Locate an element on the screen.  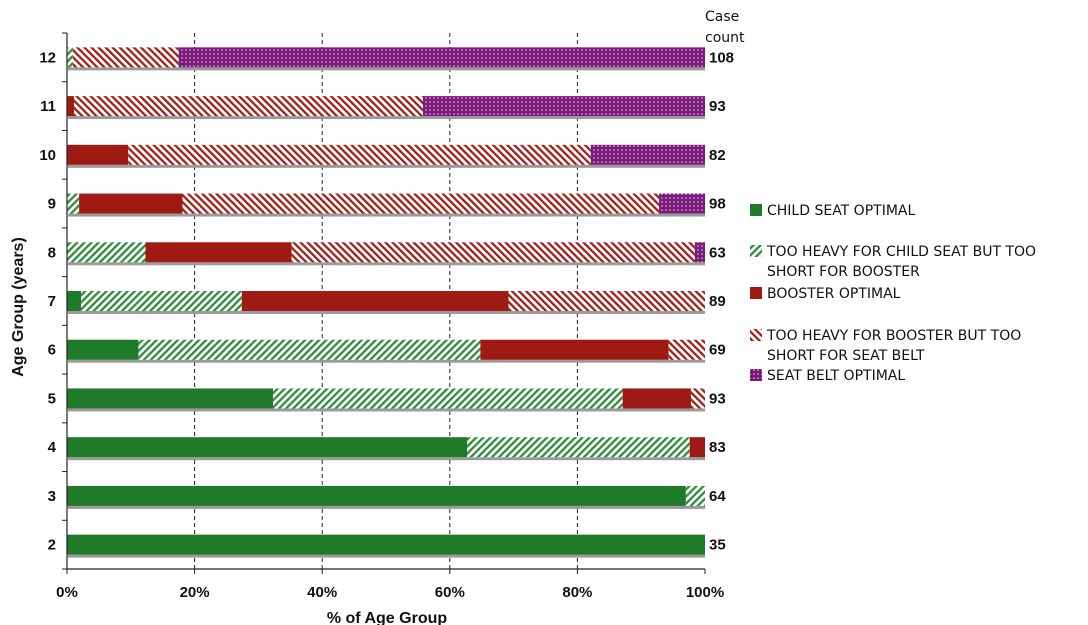
legend-label: SEAT BELT OPTIMAL is located at coordinates (836, 376).